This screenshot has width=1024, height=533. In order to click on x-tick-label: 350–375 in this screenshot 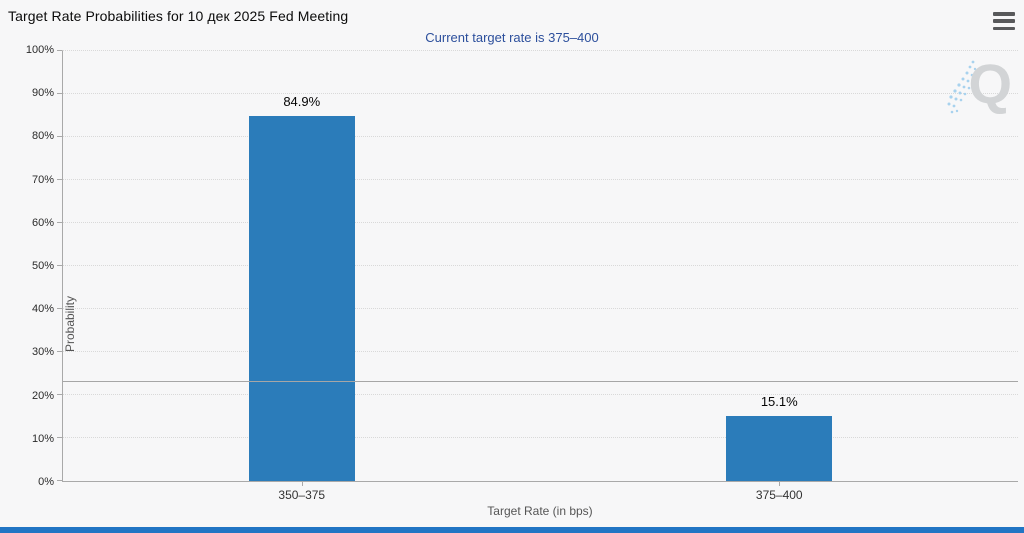, I will do `click(302, 495)`.